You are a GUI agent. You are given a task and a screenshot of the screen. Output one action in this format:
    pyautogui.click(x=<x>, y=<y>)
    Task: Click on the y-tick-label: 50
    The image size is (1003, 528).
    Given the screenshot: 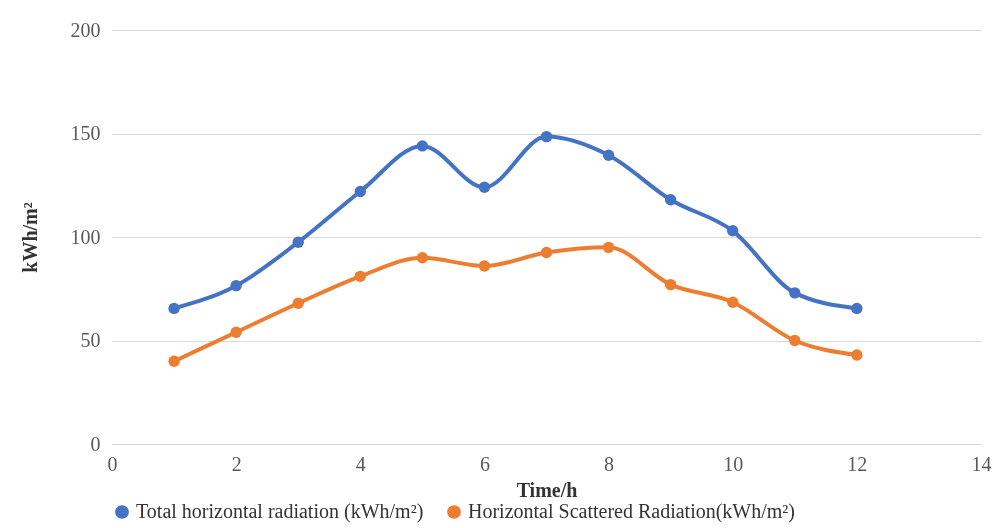 What is the action you would take?
    pyautogui.click(x=90, y=340)
    